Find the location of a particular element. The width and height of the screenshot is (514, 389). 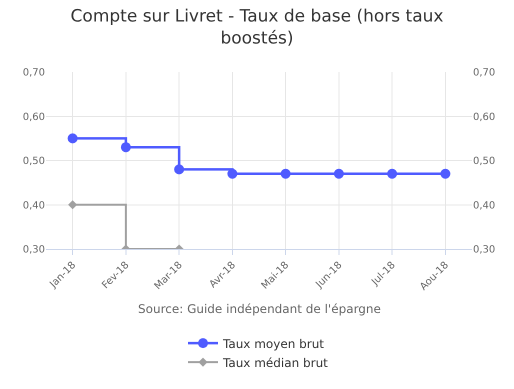

chart-title: Compte sur Livret - Taux de base (hors taux boostés) is located at coordinates (257, 27).